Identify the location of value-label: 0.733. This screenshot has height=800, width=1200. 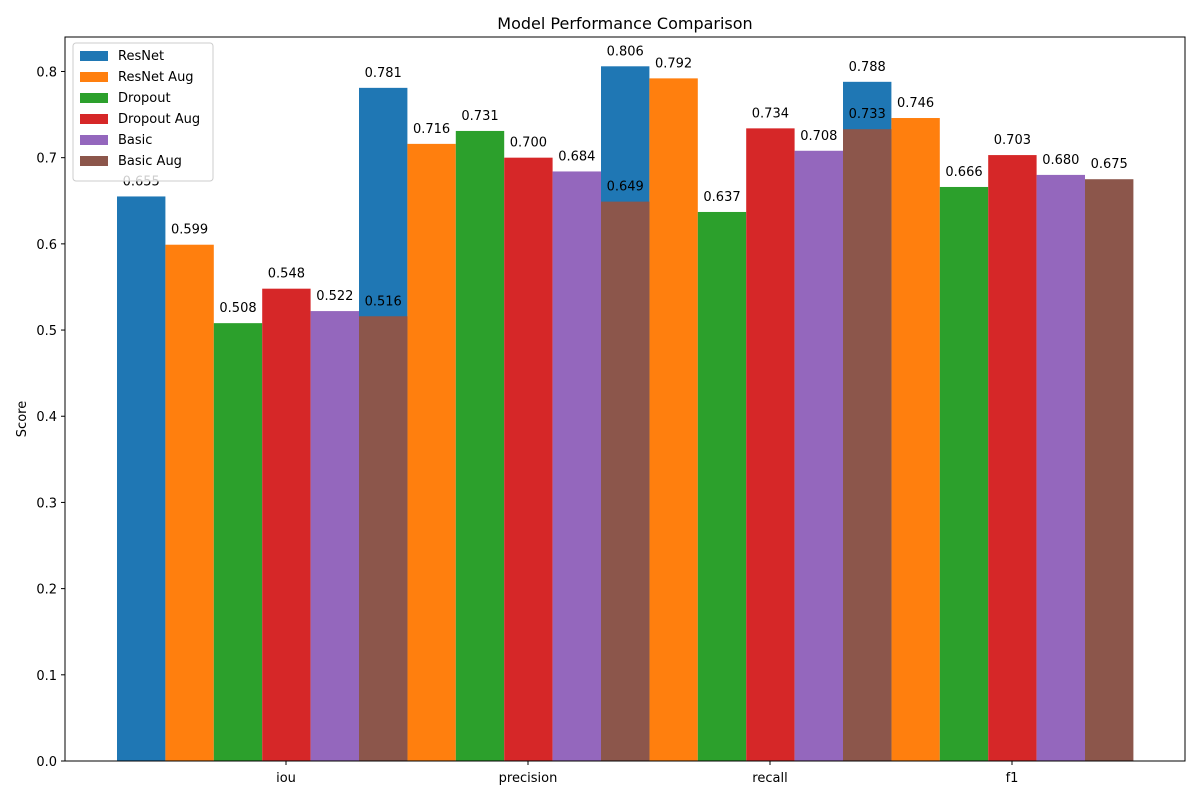
(867, 114).